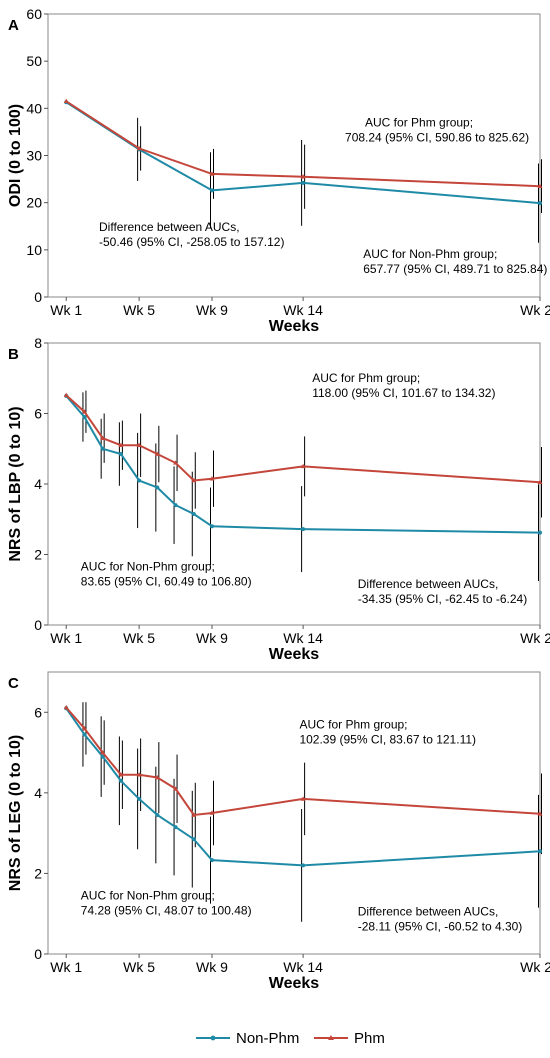 The image size is (550, 1058). Describe the element at coordinates (15, 155) in the screenshot. I see `y-axis-title: ODI (0 to 100)` at that location.